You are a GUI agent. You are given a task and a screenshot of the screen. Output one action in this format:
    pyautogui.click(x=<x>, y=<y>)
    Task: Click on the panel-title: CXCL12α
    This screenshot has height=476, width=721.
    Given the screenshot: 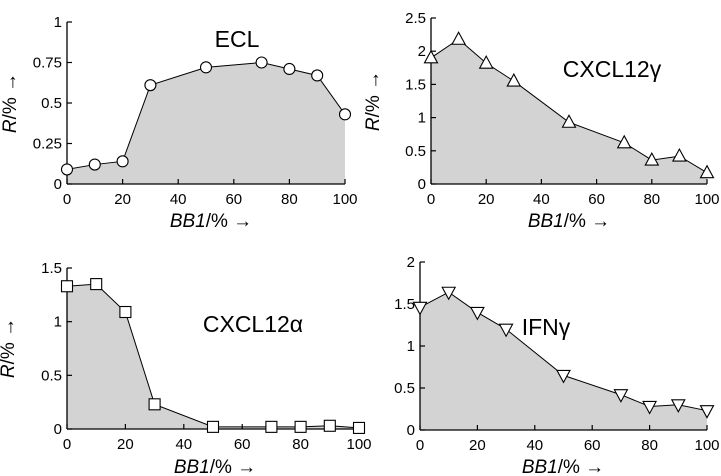 What is the action you would take?
    pyautogui.click(x=253, y=324)
    